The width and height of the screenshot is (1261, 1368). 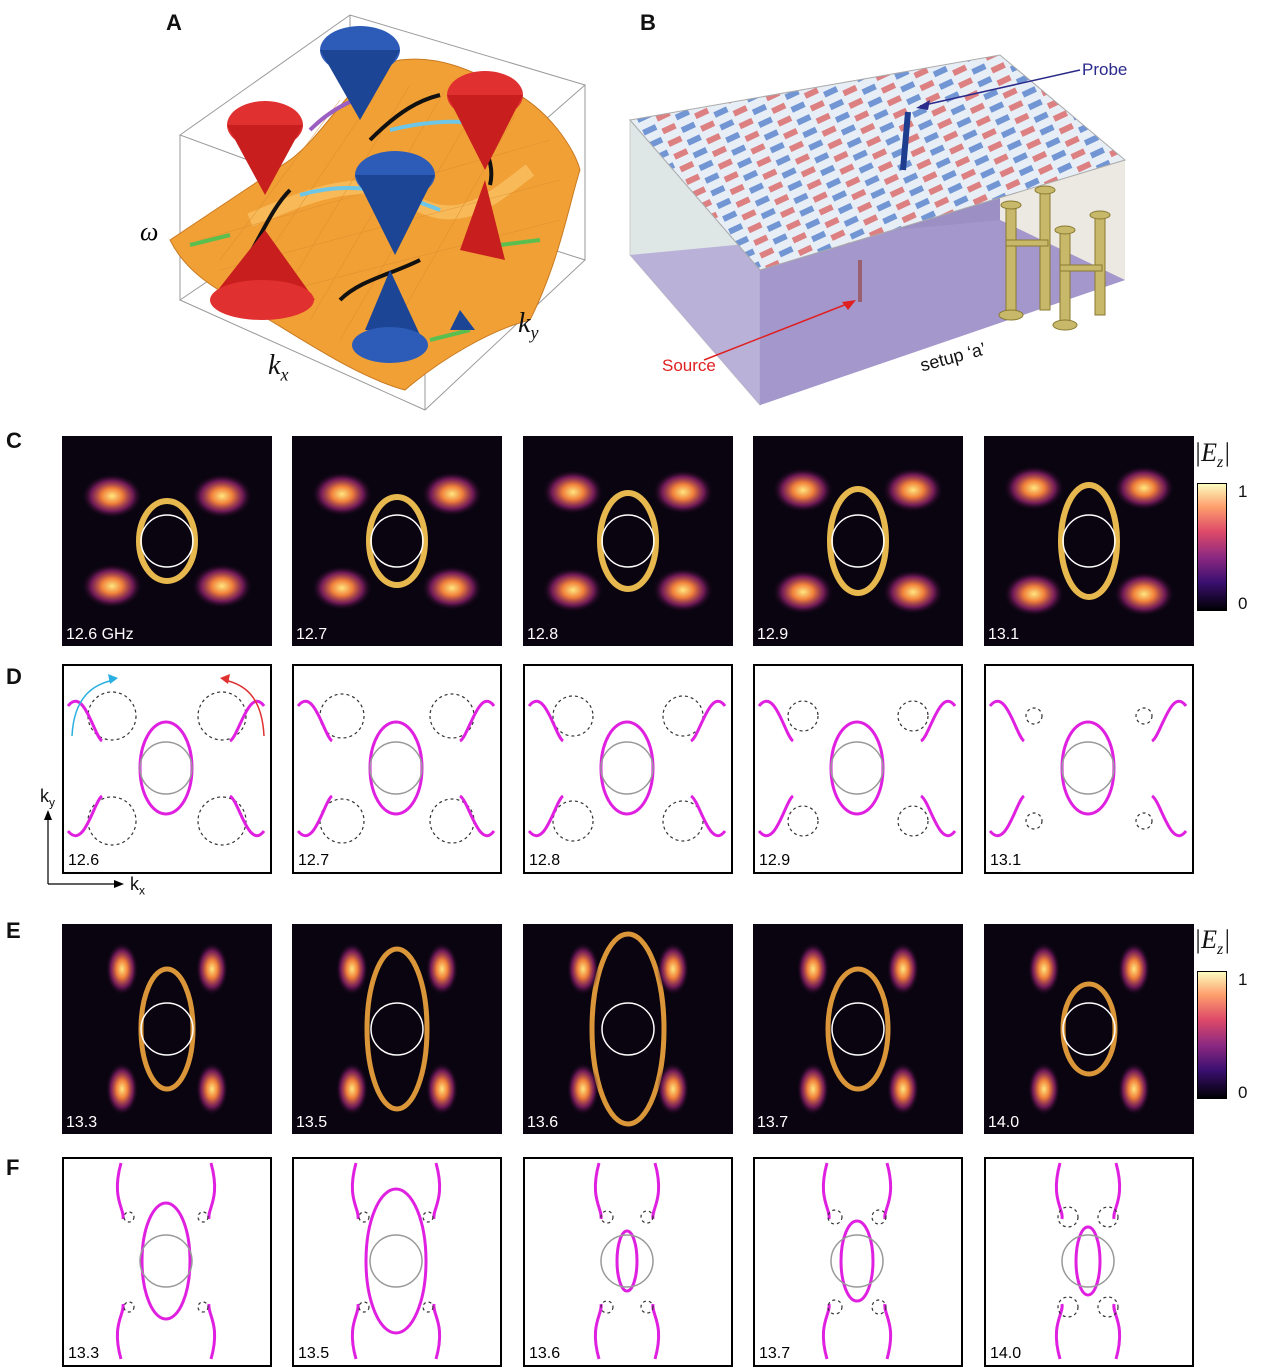 I want to click on field-map-rowC-2: 12.8, so click(x=628, y=541).